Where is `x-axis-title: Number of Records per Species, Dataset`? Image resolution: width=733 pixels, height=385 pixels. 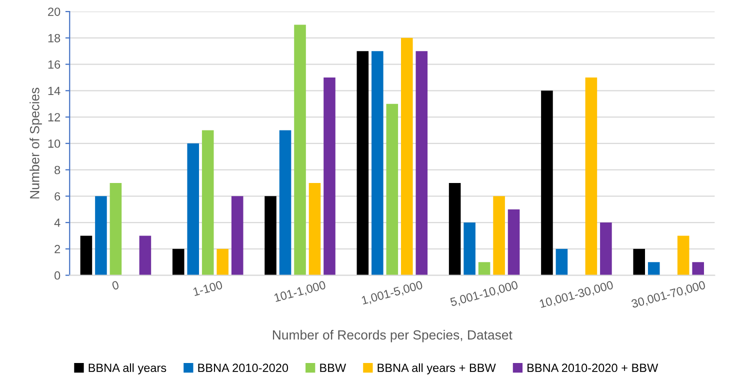
x-axis-title: Number of Records per Species, Dataset is located at coordinates (392, 336).